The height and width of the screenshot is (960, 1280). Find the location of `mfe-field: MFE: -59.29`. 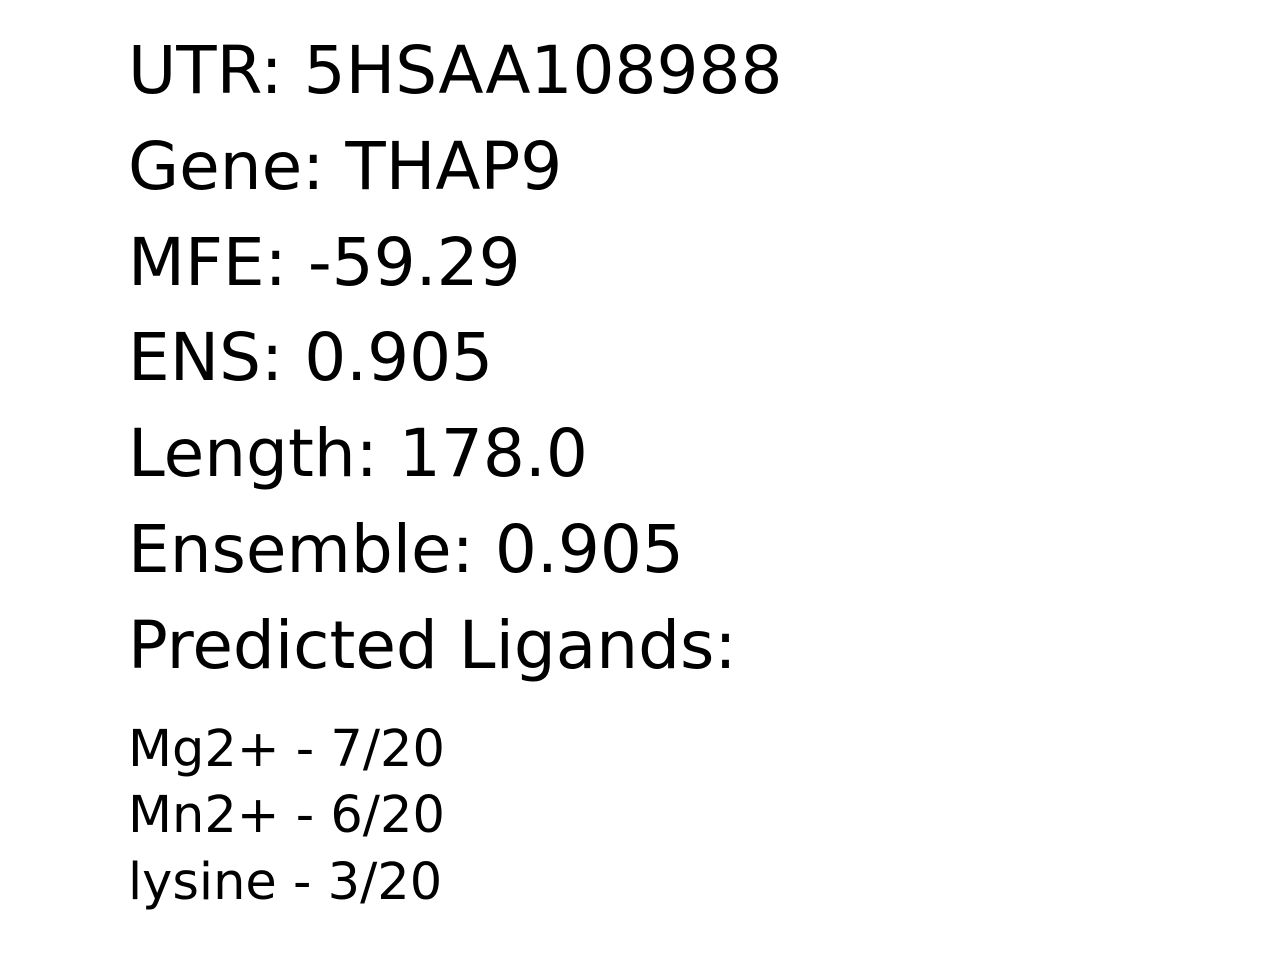

mfe-field: MFE: -59.29 is located at coordinates (324, 263).